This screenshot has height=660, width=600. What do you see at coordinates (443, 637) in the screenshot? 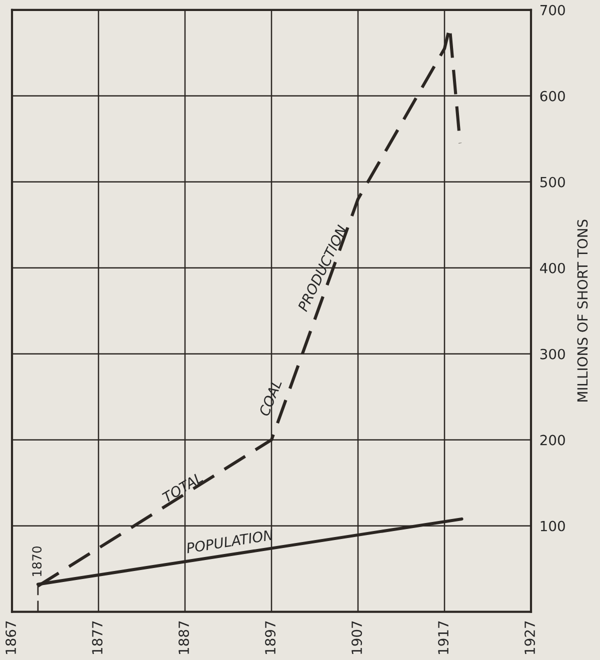
I see `x-tick-label: 1917` at bounding box center [443, 637].